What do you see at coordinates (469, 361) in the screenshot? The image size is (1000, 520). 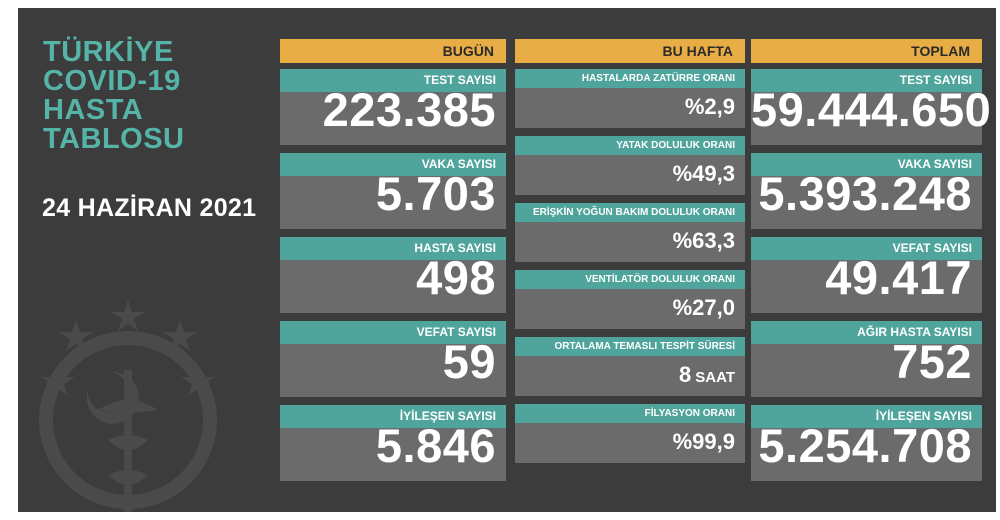 I see `card-value: 59` at bounding box center [469, 361].